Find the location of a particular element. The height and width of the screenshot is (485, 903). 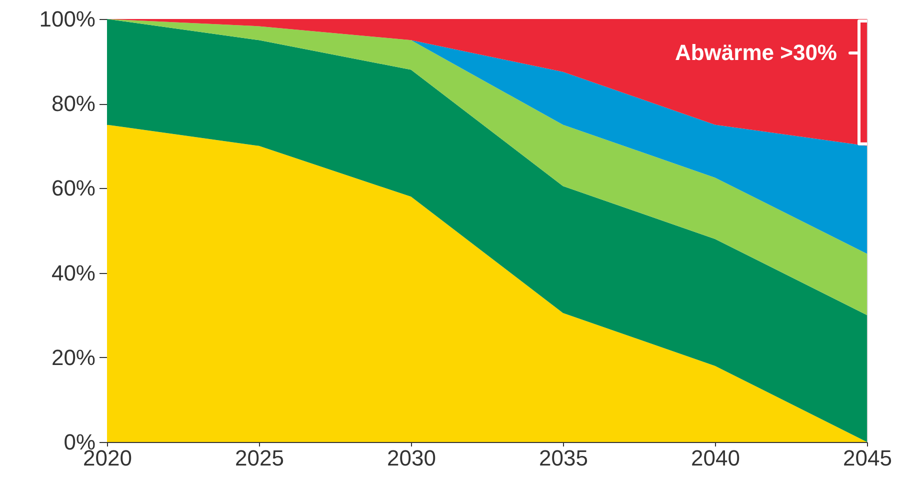

y-tick-label: 20% is located at coordinates (73, 357).